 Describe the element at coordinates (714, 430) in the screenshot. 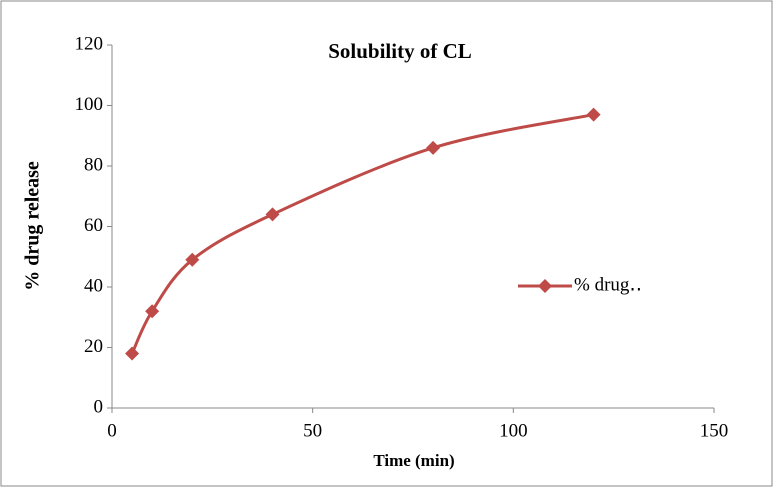

I see `x-tick-label: 150` at that location.